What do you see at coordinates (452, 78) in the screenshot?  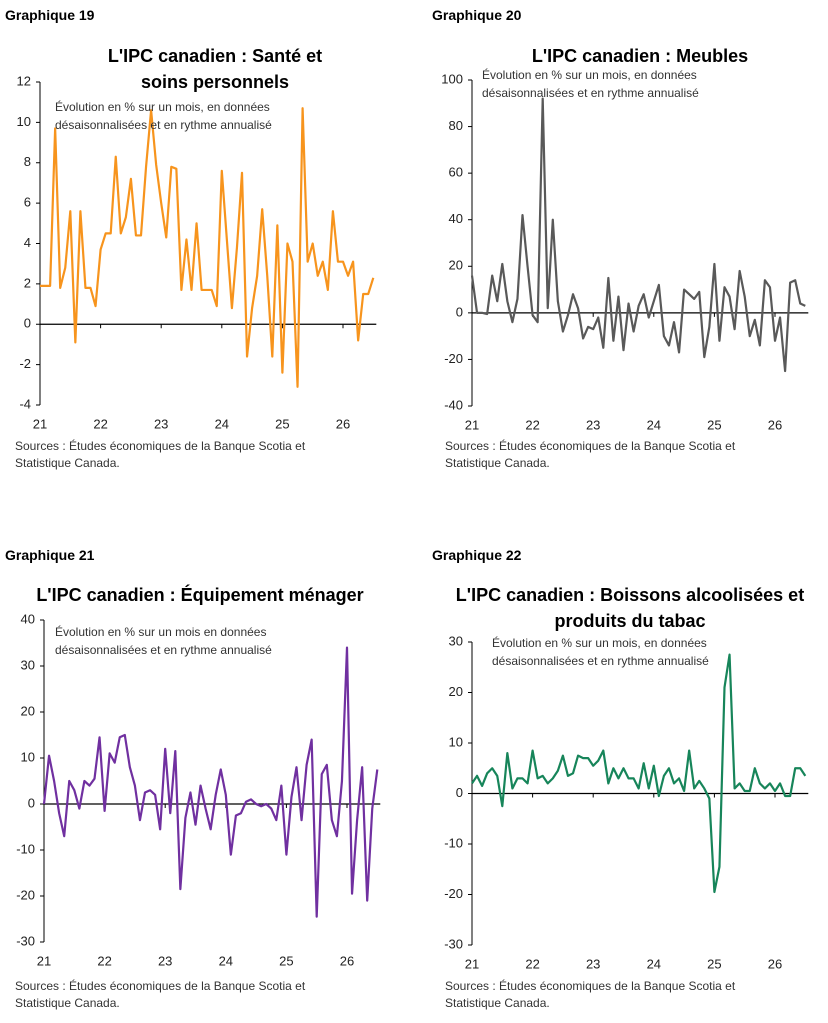 I see `y-tick-label: 100` at bounding box center [452, 78].